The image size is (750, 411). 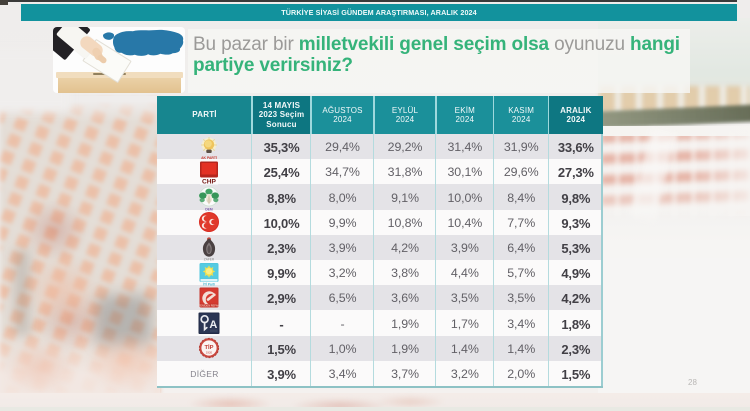 What do you see at coordinates (208, 353) in the screenshot?
I see `svg-text: 1920` at bounding box center [208, 353].